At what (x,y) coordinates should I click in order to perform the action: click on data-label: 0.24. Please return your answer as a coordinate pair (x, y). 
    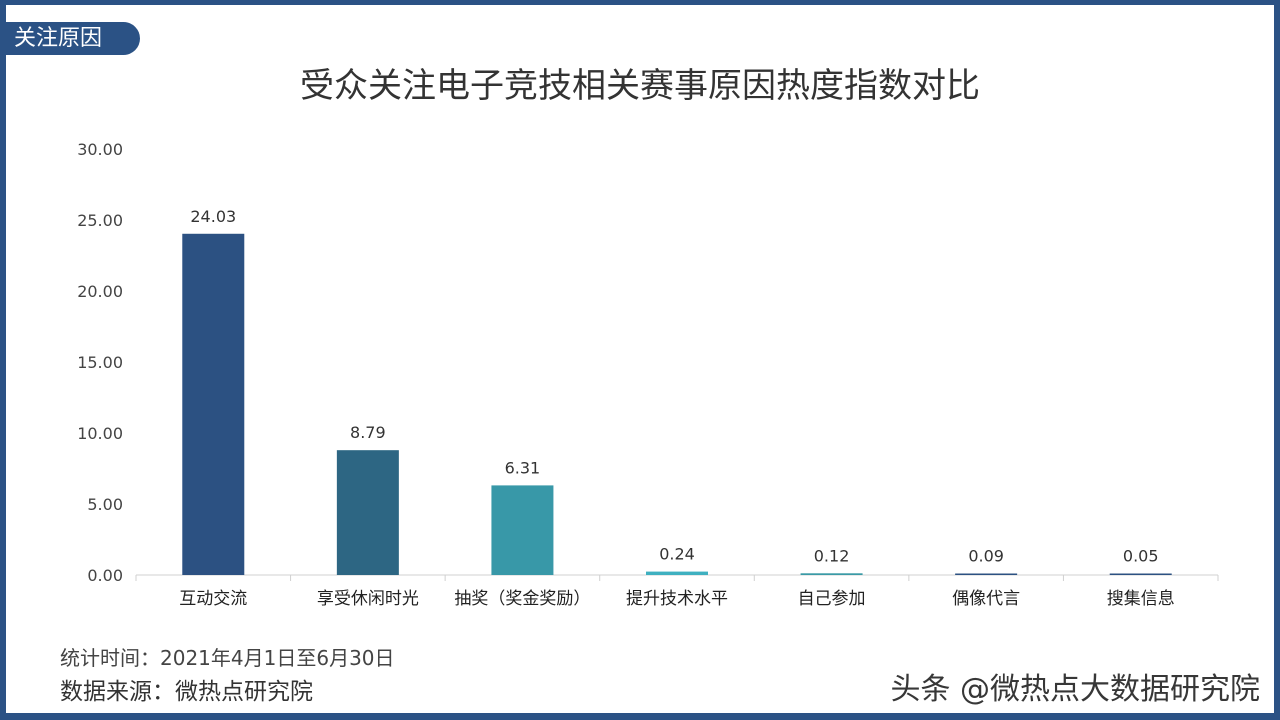
    Looking at the image, I should click on (677, 554).